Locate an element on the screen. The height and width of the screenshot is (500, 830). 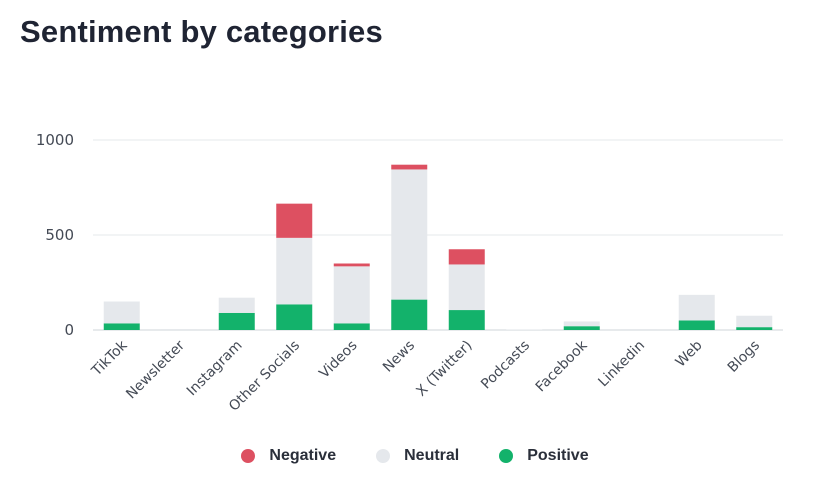
bar-negative-videos is located at coordinates (351, 265).